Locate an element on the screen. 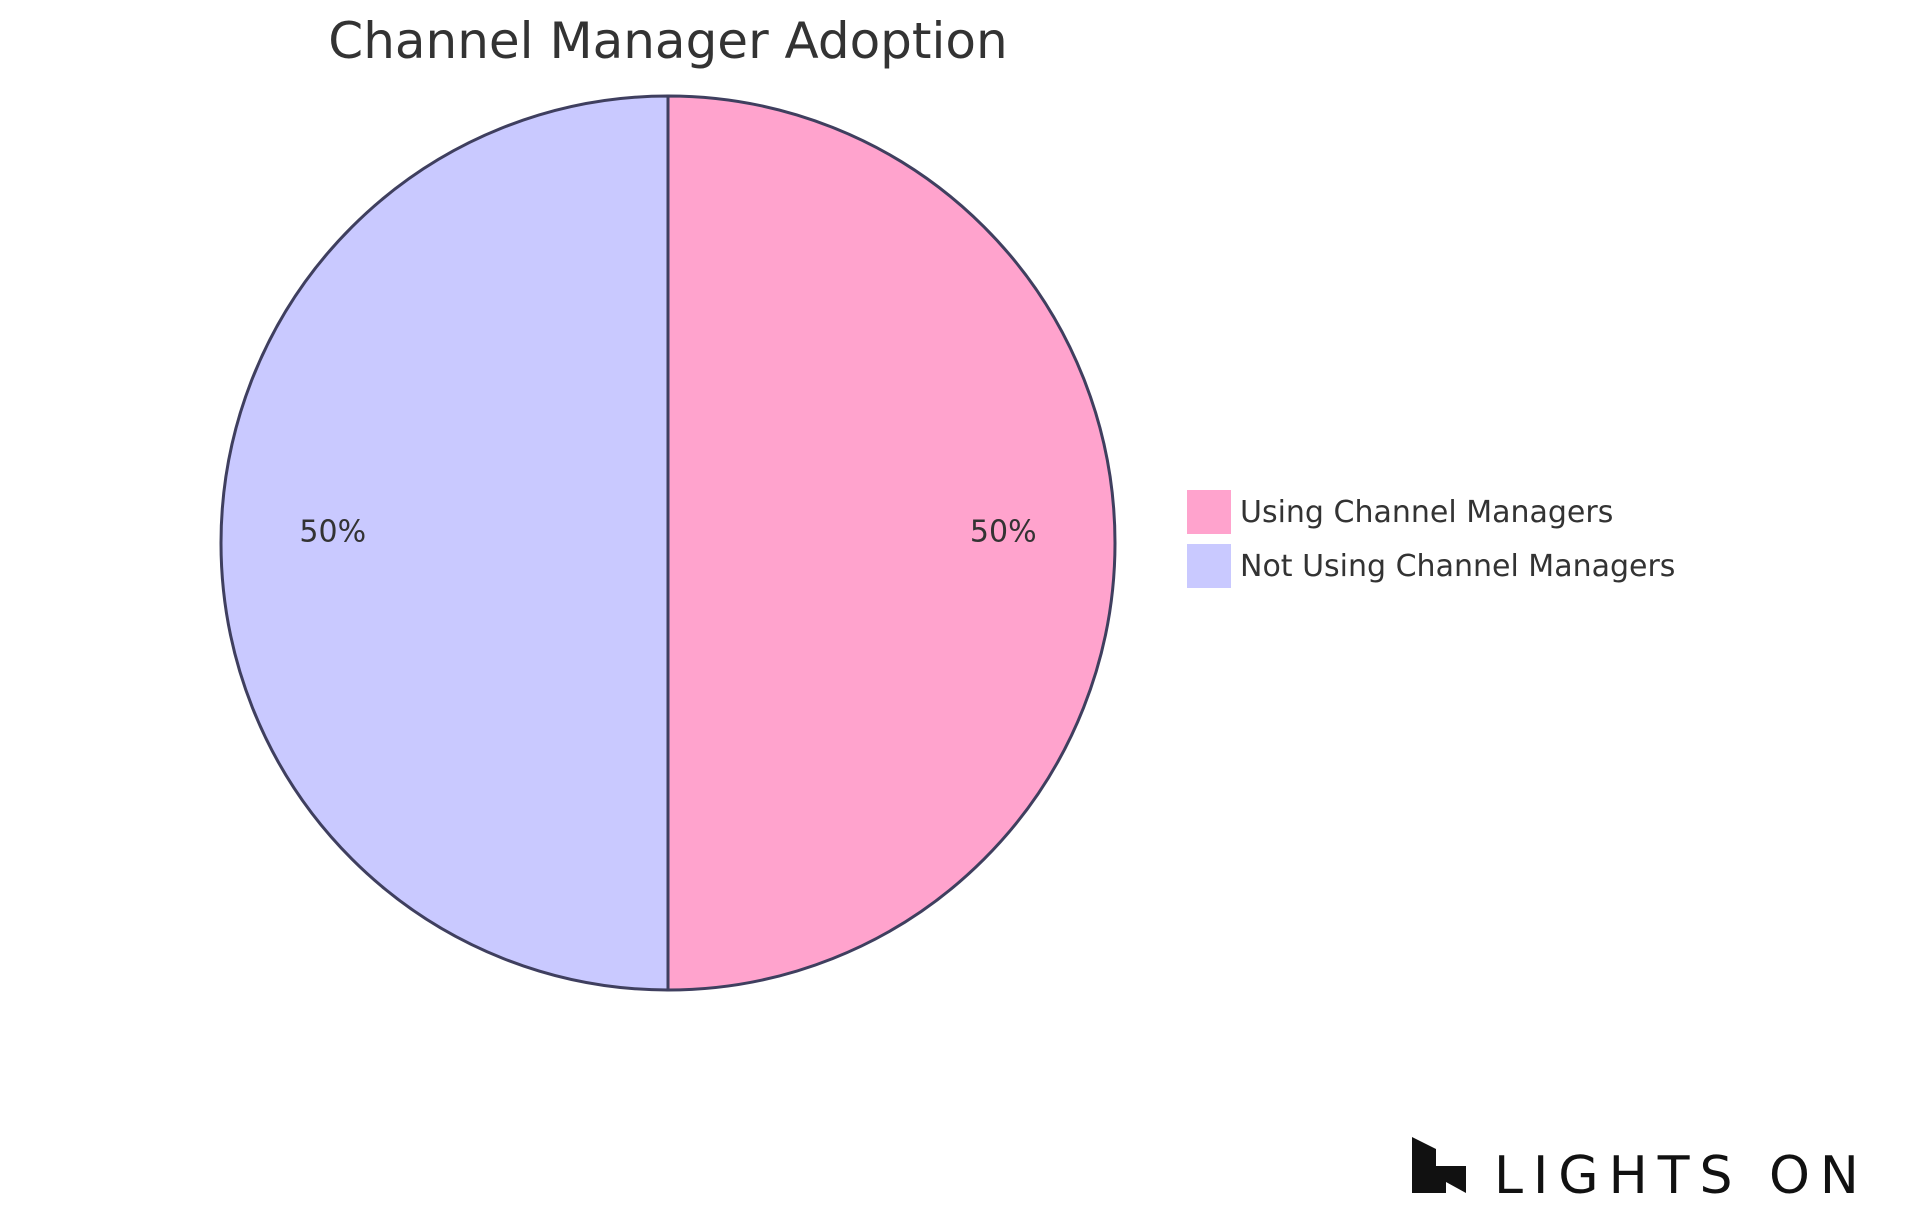  pie-slice-label-1: 50% is located at coordinates (332, 532).